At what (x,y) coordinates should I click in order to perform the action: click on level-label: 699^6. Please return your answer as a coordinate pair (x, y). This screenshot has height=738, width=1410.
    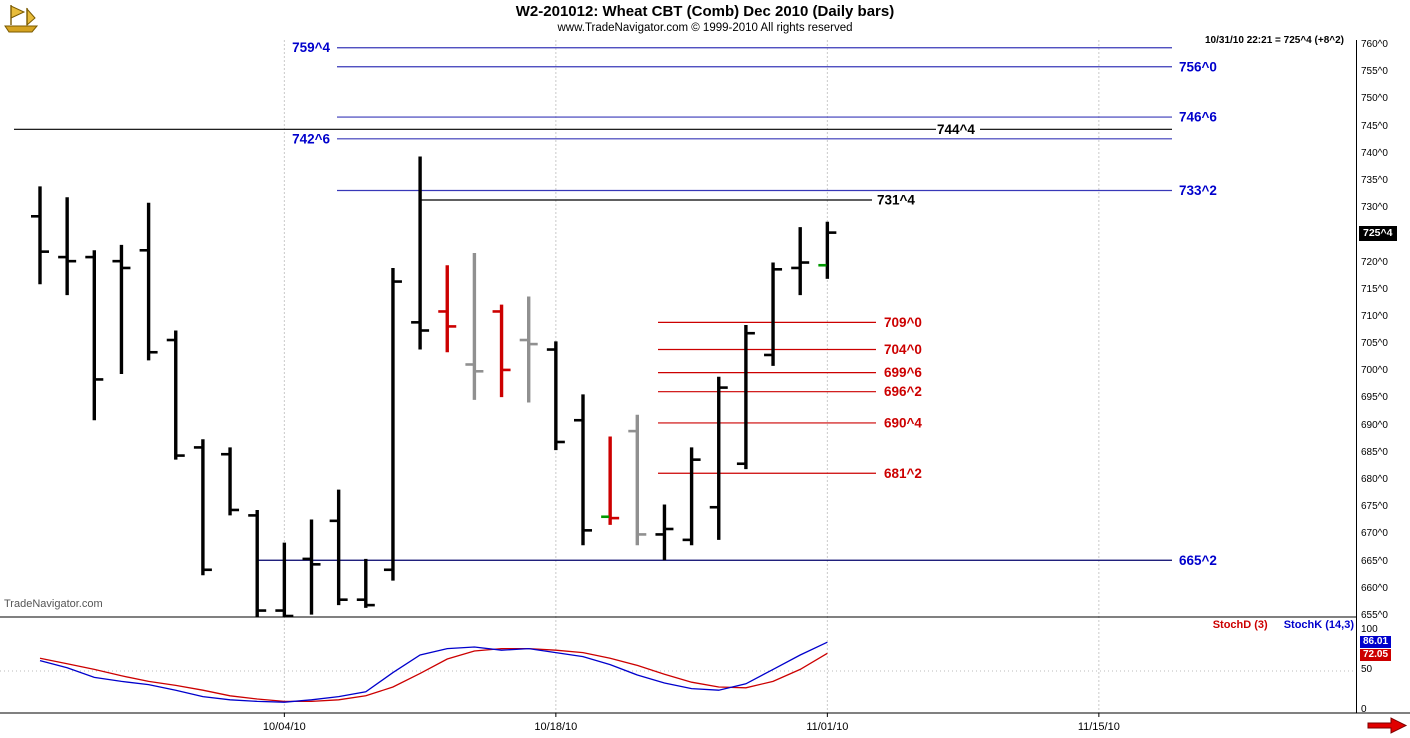
    Looking at the image, I should click on (903, 372).